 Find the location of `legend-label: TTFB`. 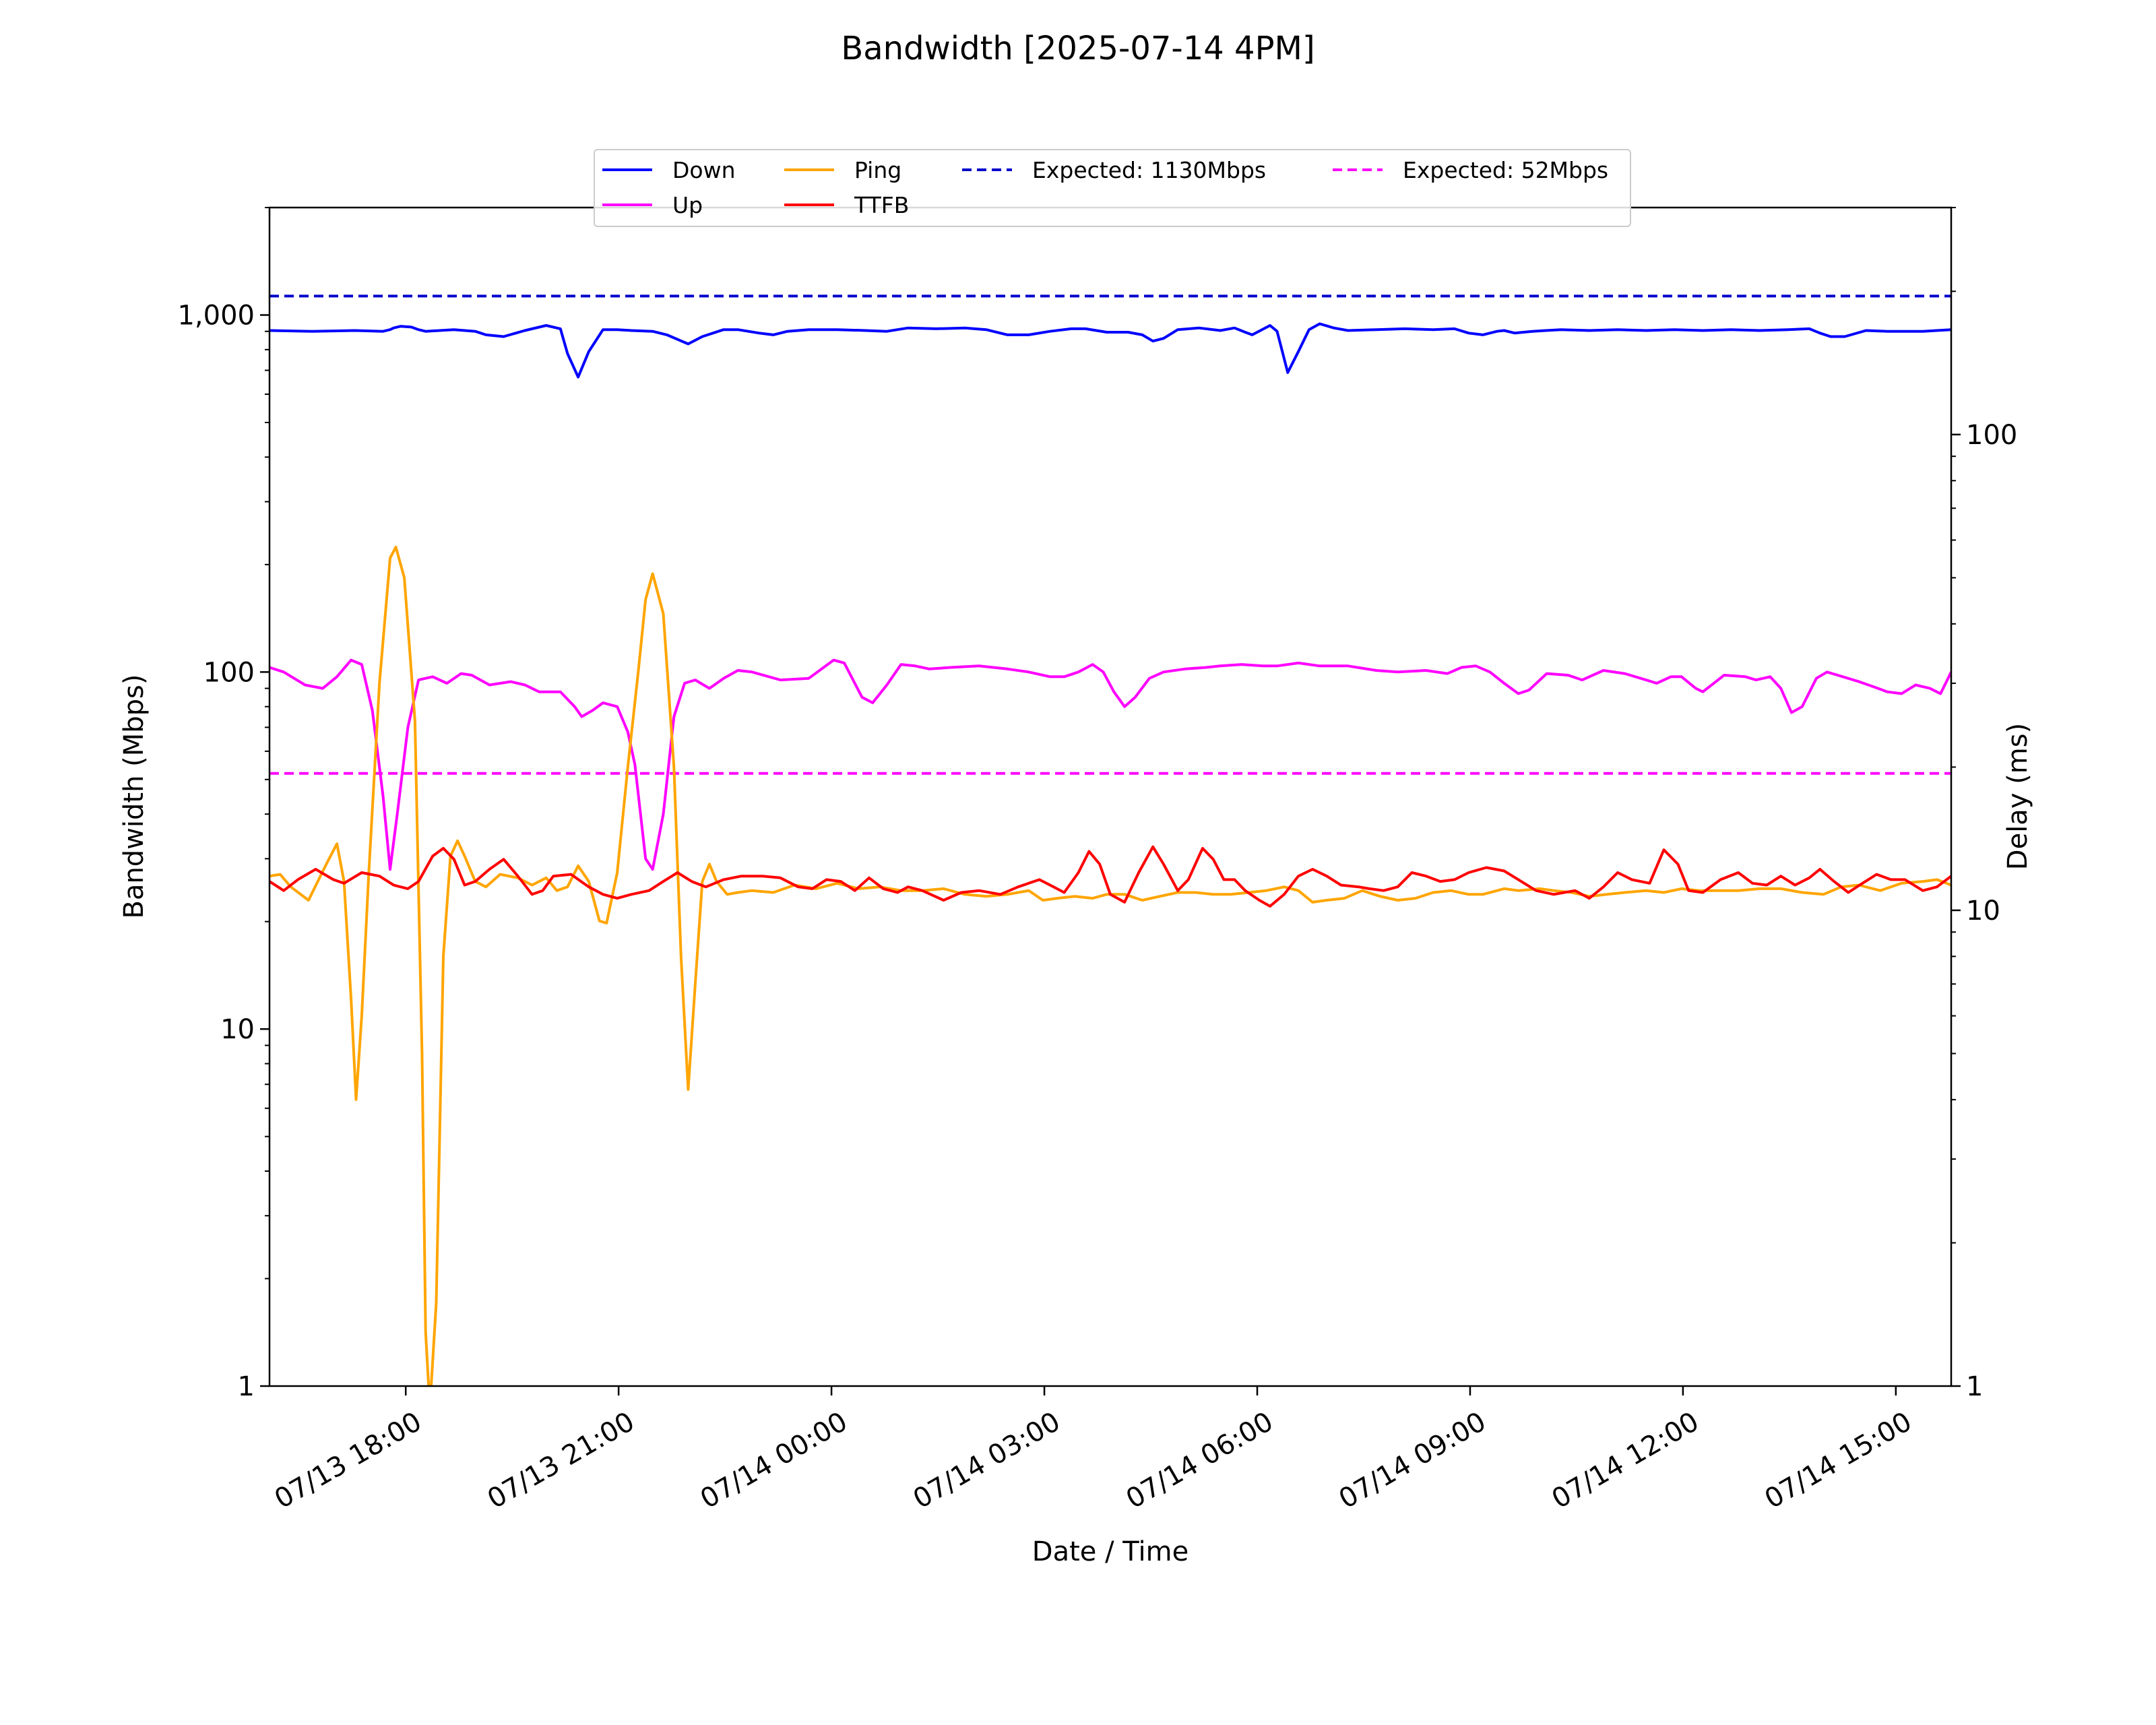

legend-label: TTFB is located at coordinates (881, 205).